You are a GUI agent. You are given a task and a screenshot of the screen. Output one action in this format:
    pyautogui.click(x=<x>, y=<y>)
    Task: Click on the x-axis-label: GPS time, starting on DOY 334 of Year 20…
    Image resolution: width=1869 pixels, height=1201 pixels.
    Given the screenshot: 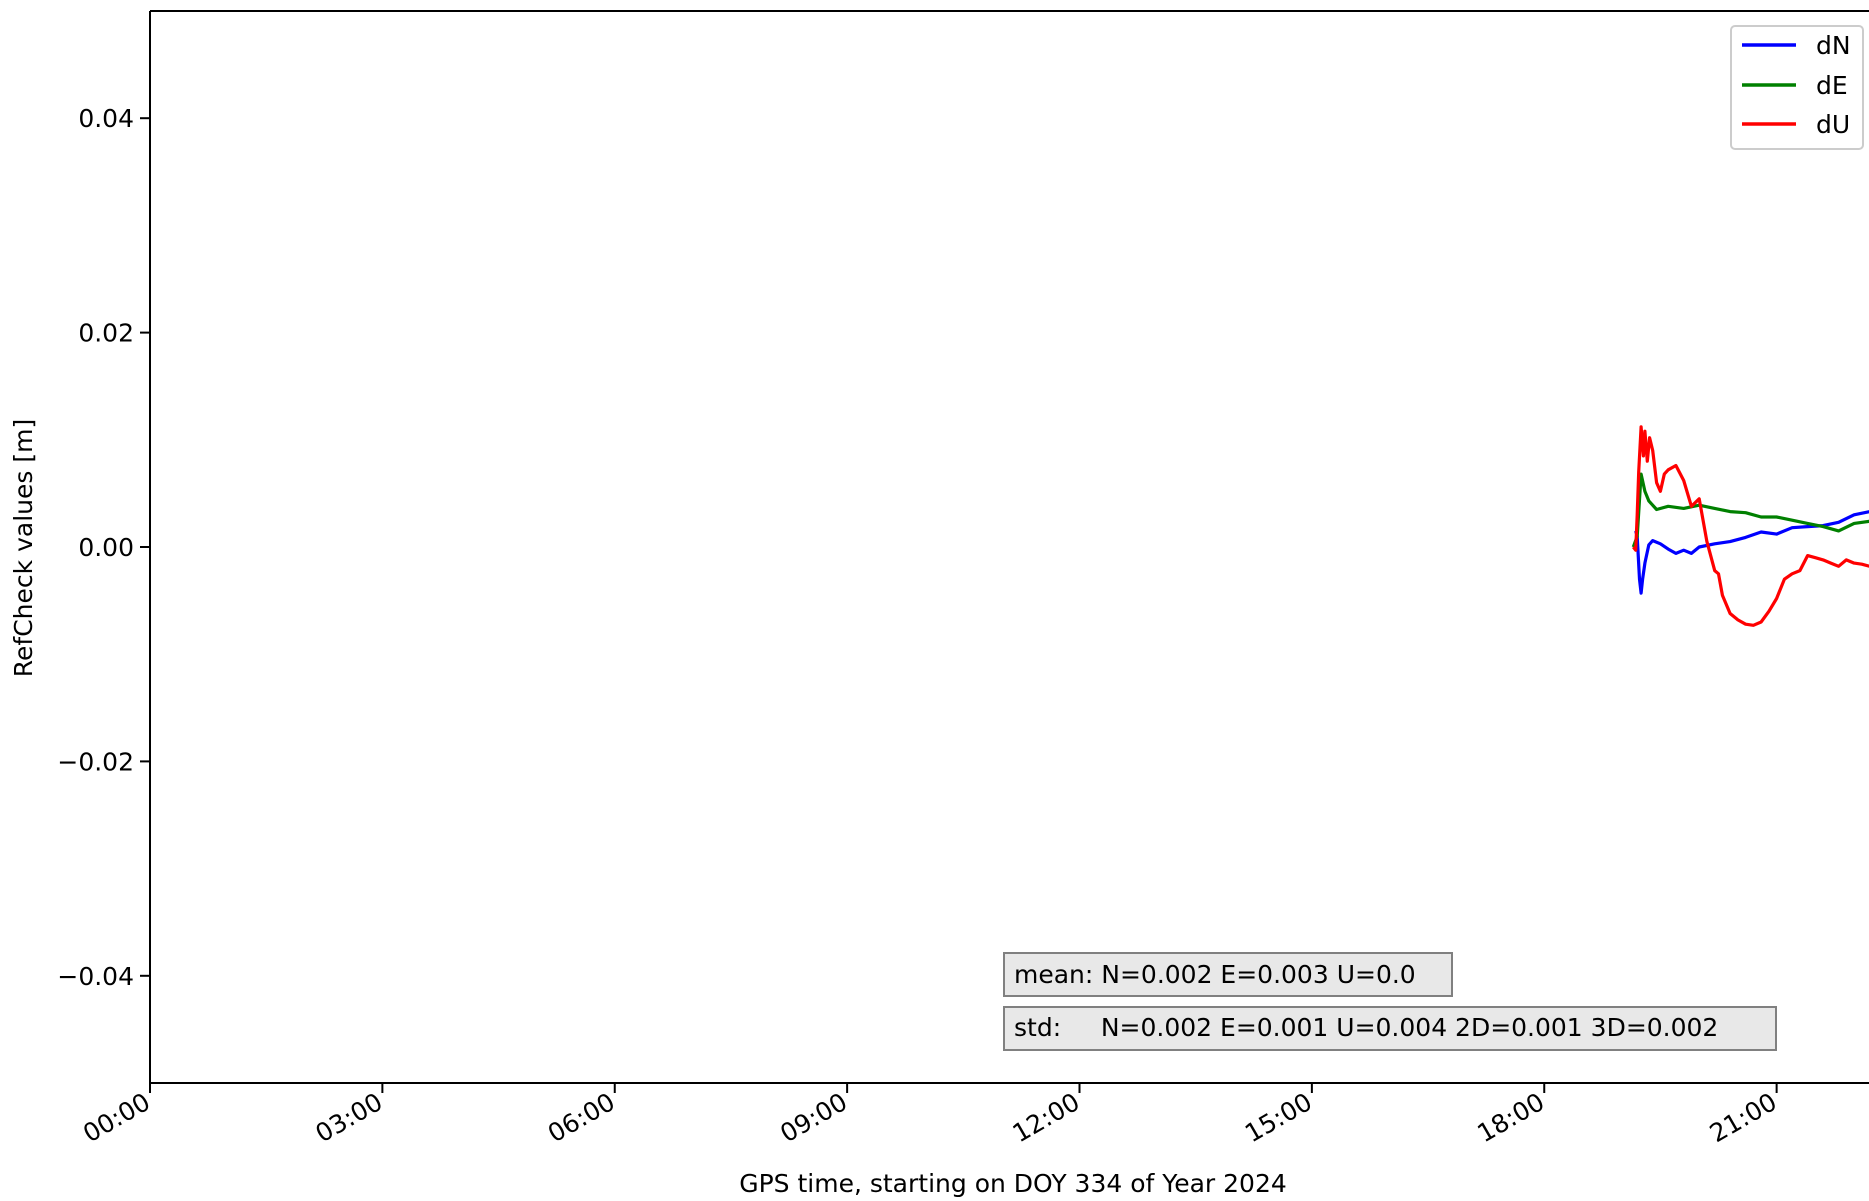 What is the action you would take?
    pyautogui.click(x=1013, y=1183)
    